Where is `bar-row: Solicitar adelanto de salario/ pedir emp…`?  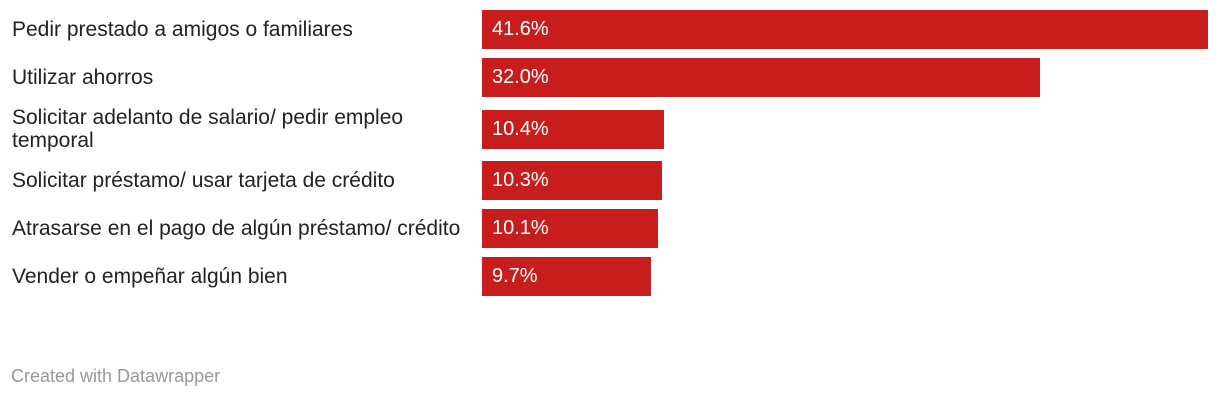 bar-row: Solicitar adelanto de salario/ pedir emp… is located at coordinates (611, 129).